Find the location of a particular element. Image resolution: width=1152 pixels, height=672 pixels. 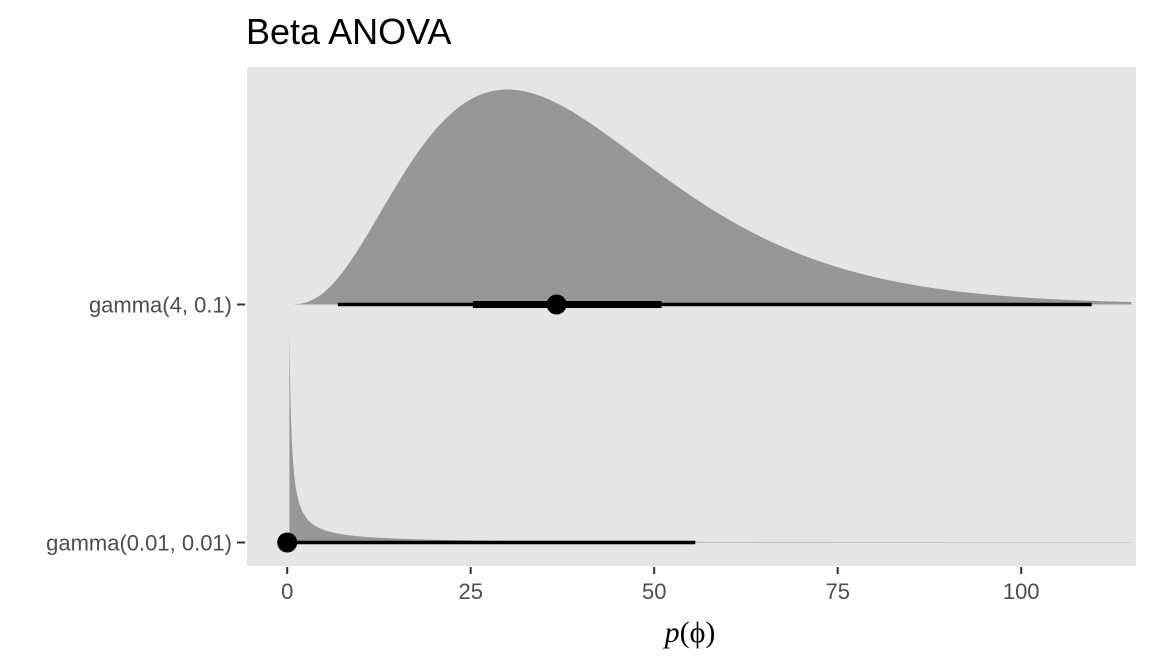

x-tick-label: 0 is located at coordinates (287, 591).